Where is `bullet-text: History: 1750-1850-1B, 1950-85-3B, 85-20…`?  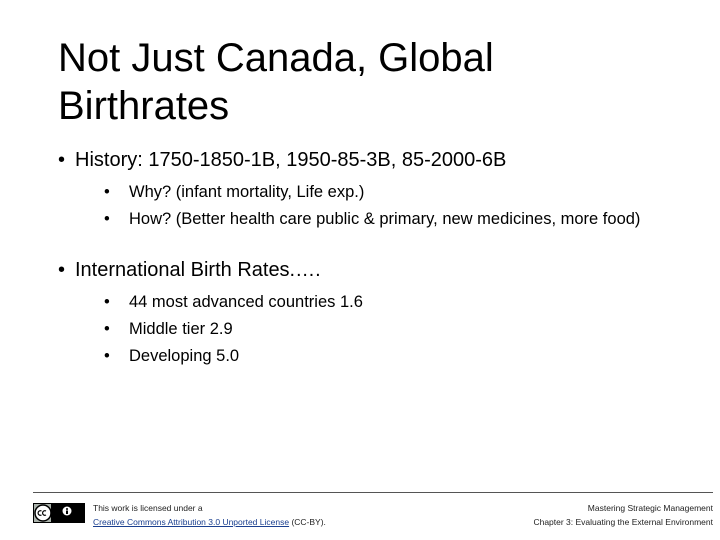 bullet-text: History: 1750-1850-1B, 1950-85-3B, 85-20… is located at coordinates (291, 160).